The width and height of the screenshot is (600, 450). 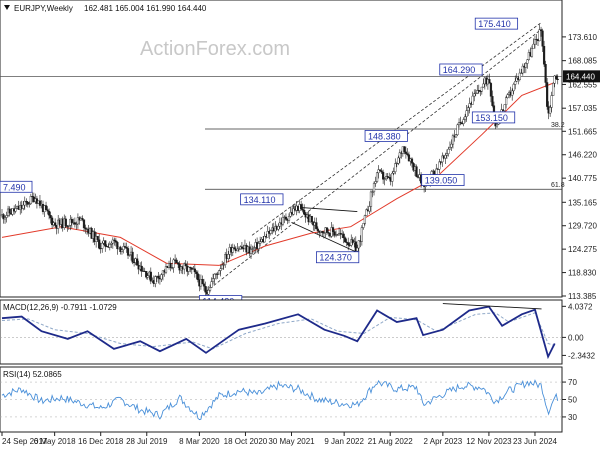 What do you see at coordinates (43, 8) in the screenshot?
I see `price-title: EURJPY,Weekly` at bounding box center [43, 8].